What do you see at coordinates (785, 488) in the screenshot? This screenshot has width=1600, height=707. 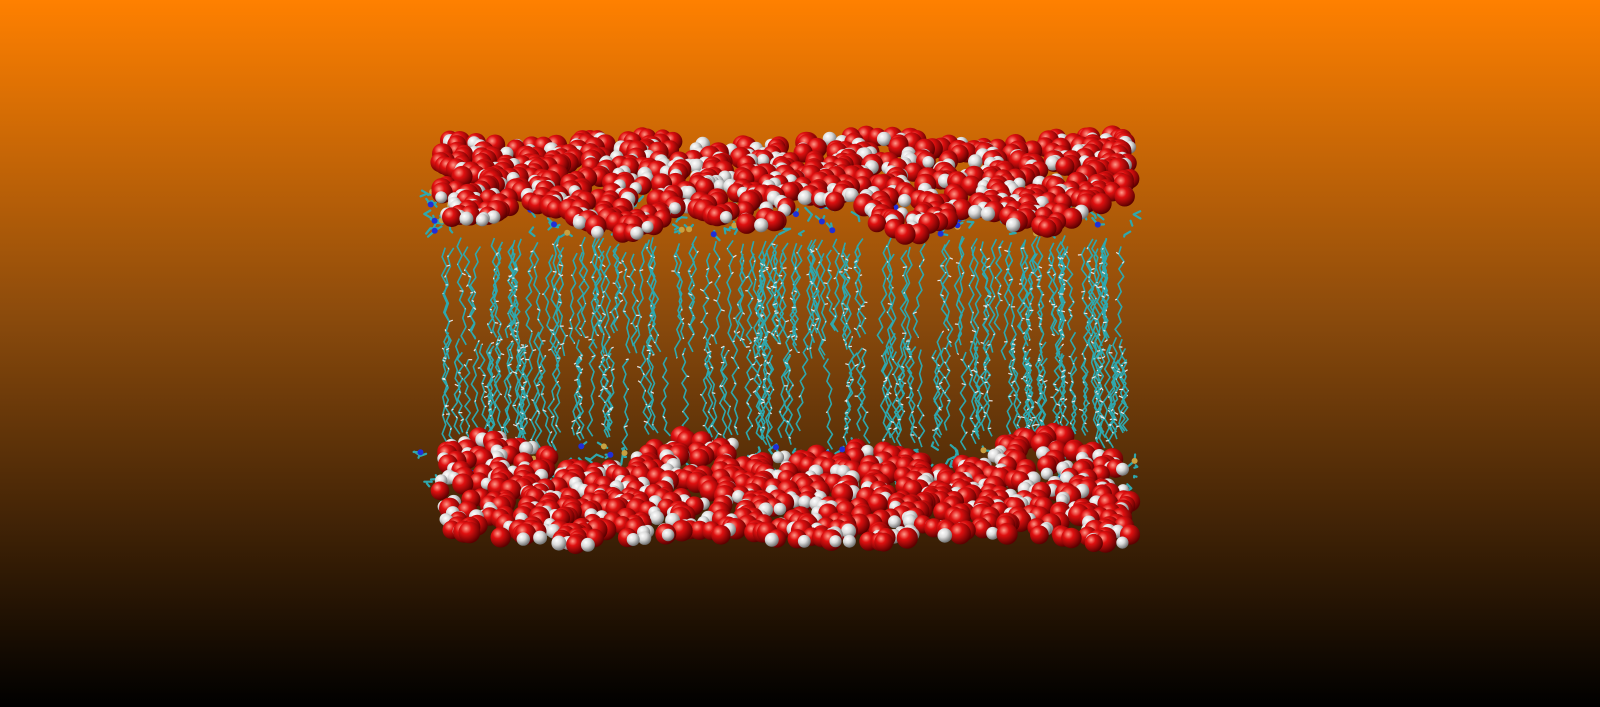 I see `water-bottom-layer` at bounding box center [785, 488].